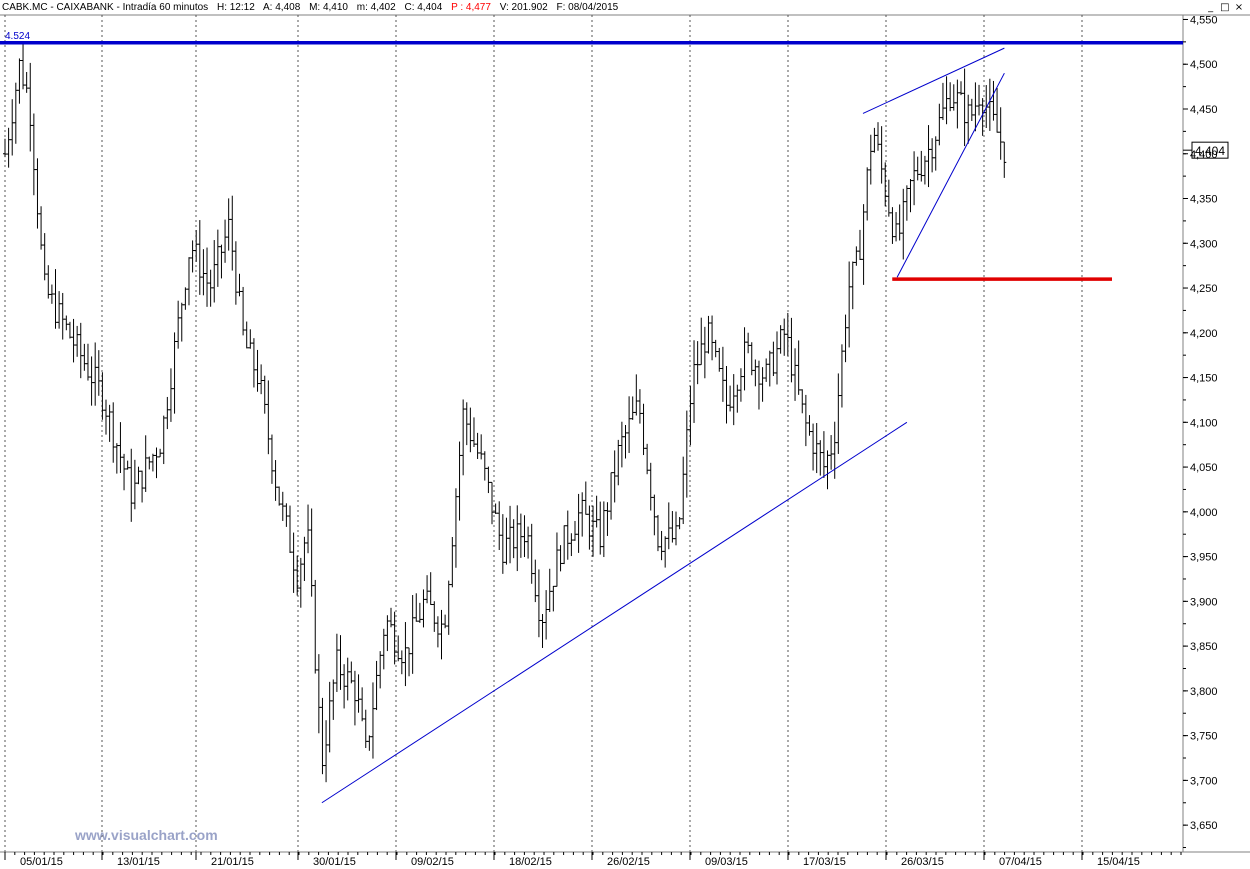  What do you see at coordinates (933, 80) in the screenshot?
I see `wedge-upper` at bounding box center [933, 80].